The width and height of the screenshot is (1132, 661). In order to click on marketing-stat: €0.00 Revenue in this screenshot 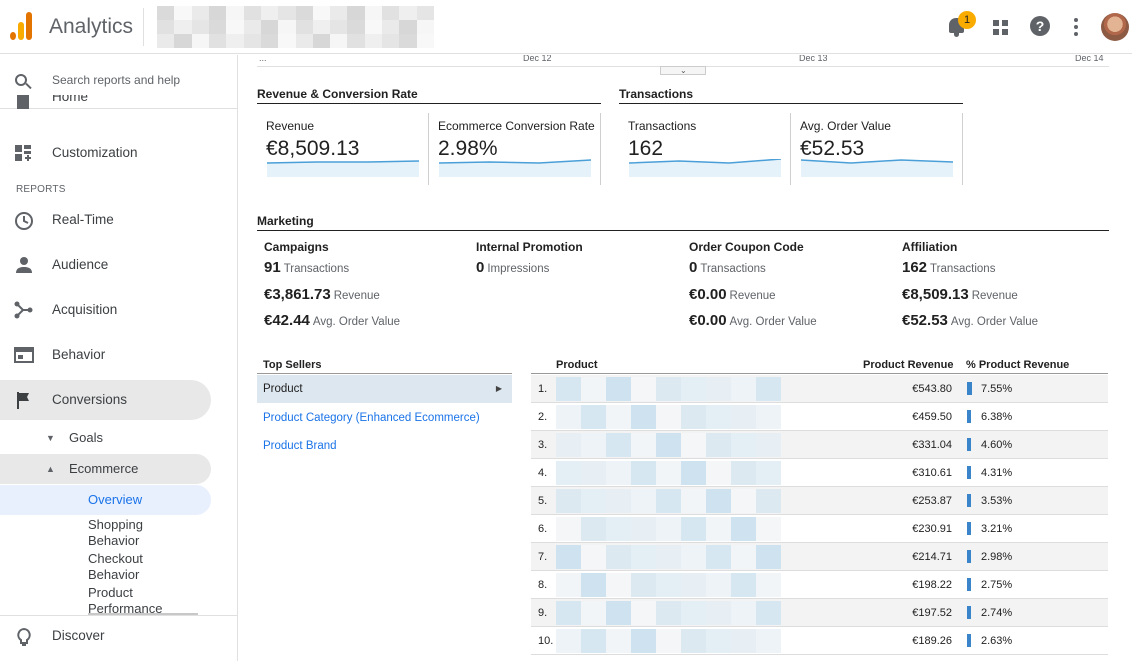, I will do `click(732, 294)`.